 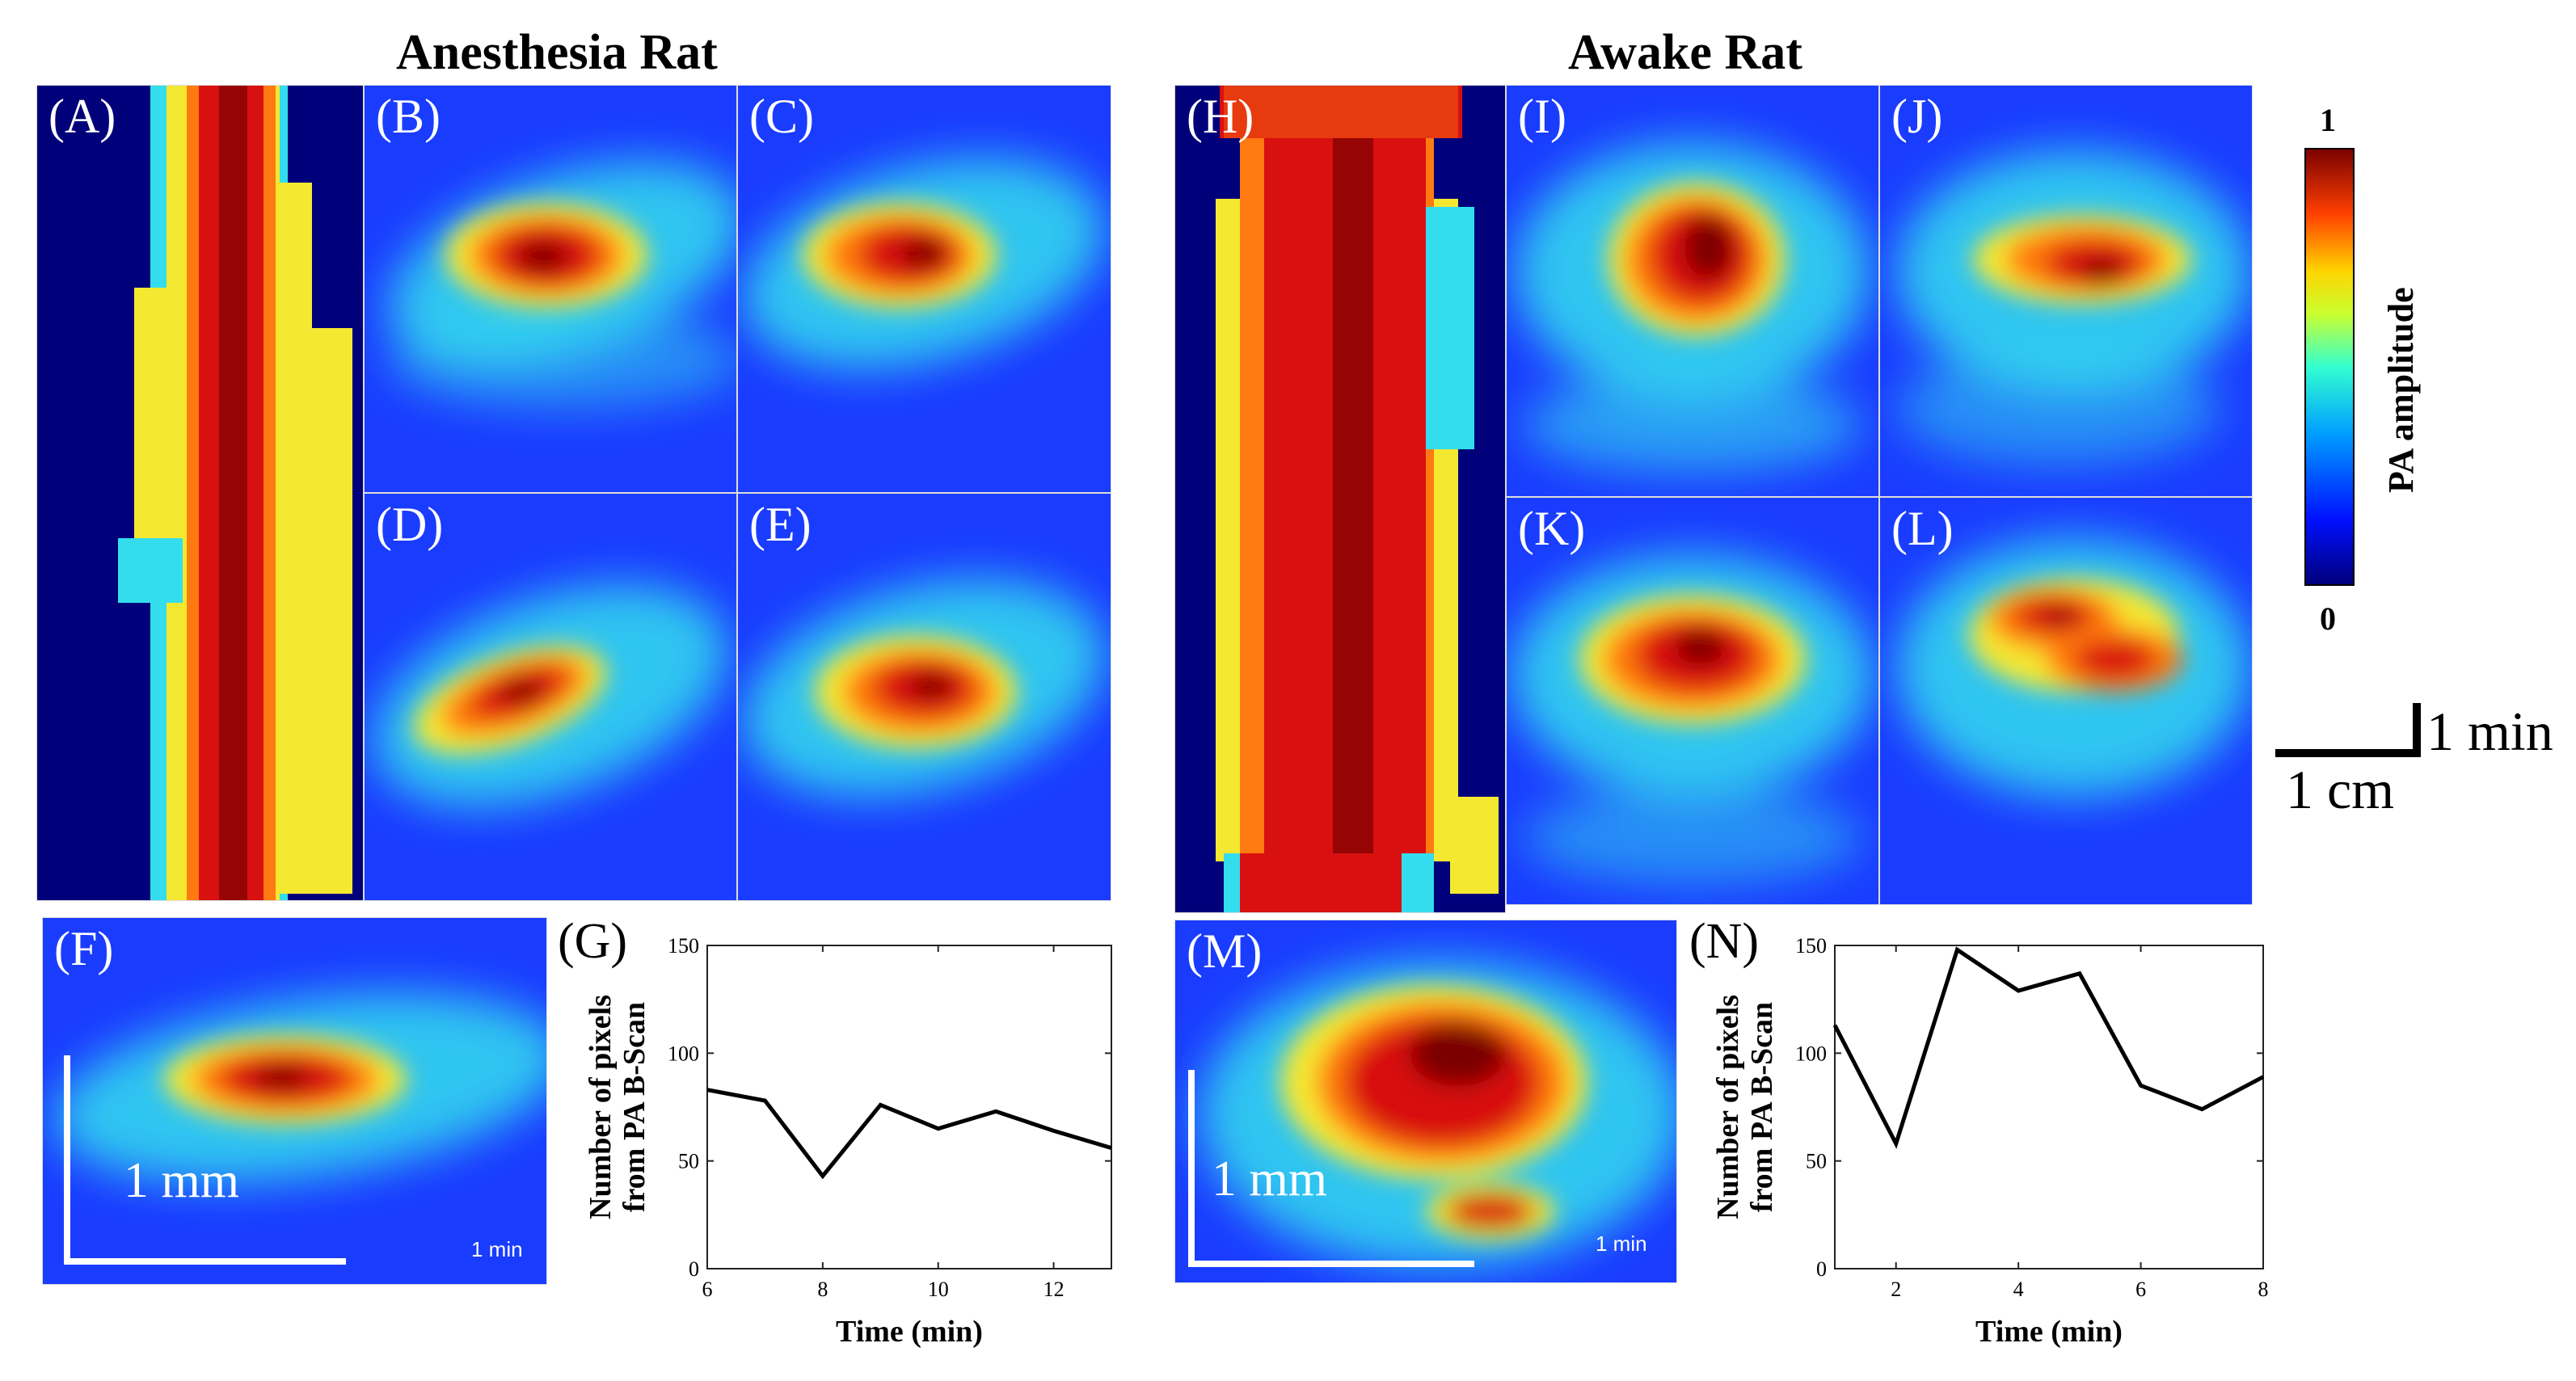 What do you see at coordinates (1220, 116) in the screenshot?
I see `panel-label-h: (H)` at bounding box center [1220, 116].